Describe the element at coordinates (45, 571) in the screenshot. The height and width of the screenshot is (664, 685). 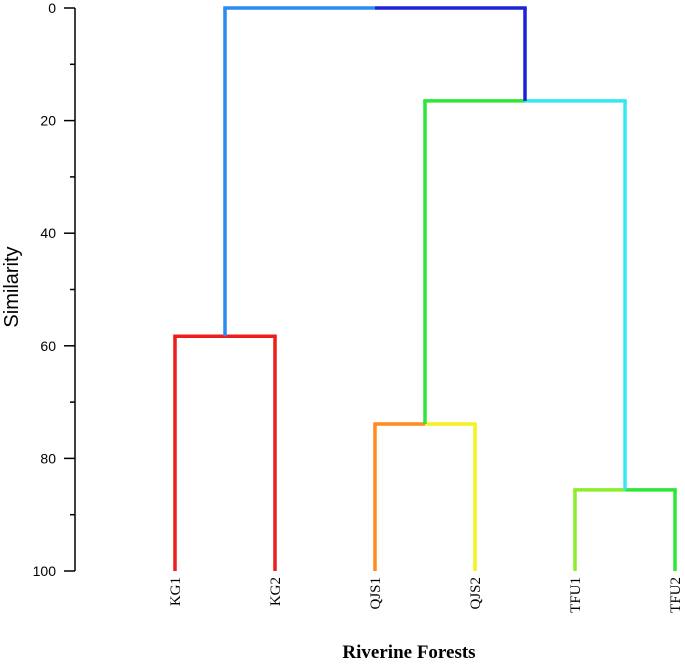
I see `y-tick-label: 100` at that location.